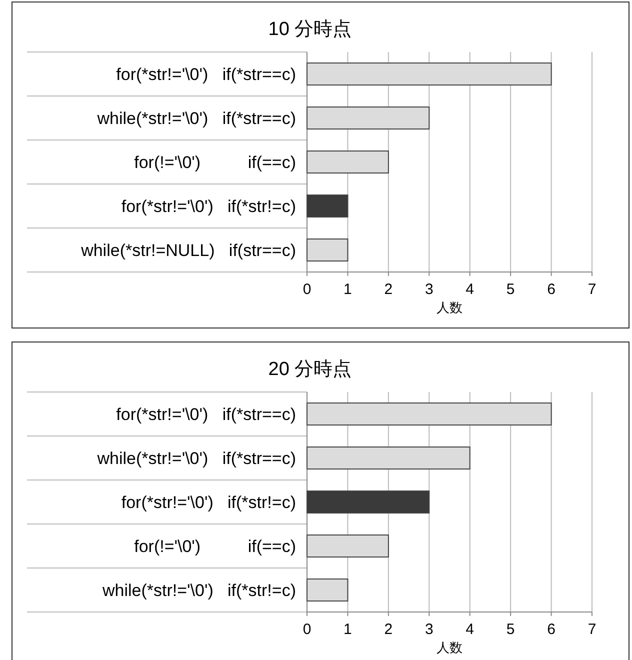 The width and height of the screenshot is (632, 660). What do you see at coordinates (188, 250) in the screenshot?
I see `y-tick-label: while(*str!=NULL) if(str==c)` at bounding box center [188, 250].